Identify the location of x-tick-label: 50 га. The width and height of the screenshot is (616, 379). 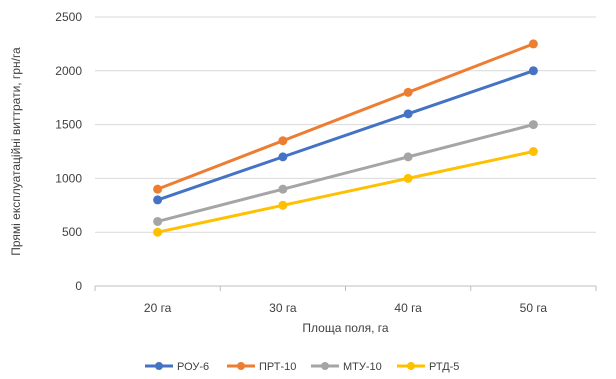
(534, 308).